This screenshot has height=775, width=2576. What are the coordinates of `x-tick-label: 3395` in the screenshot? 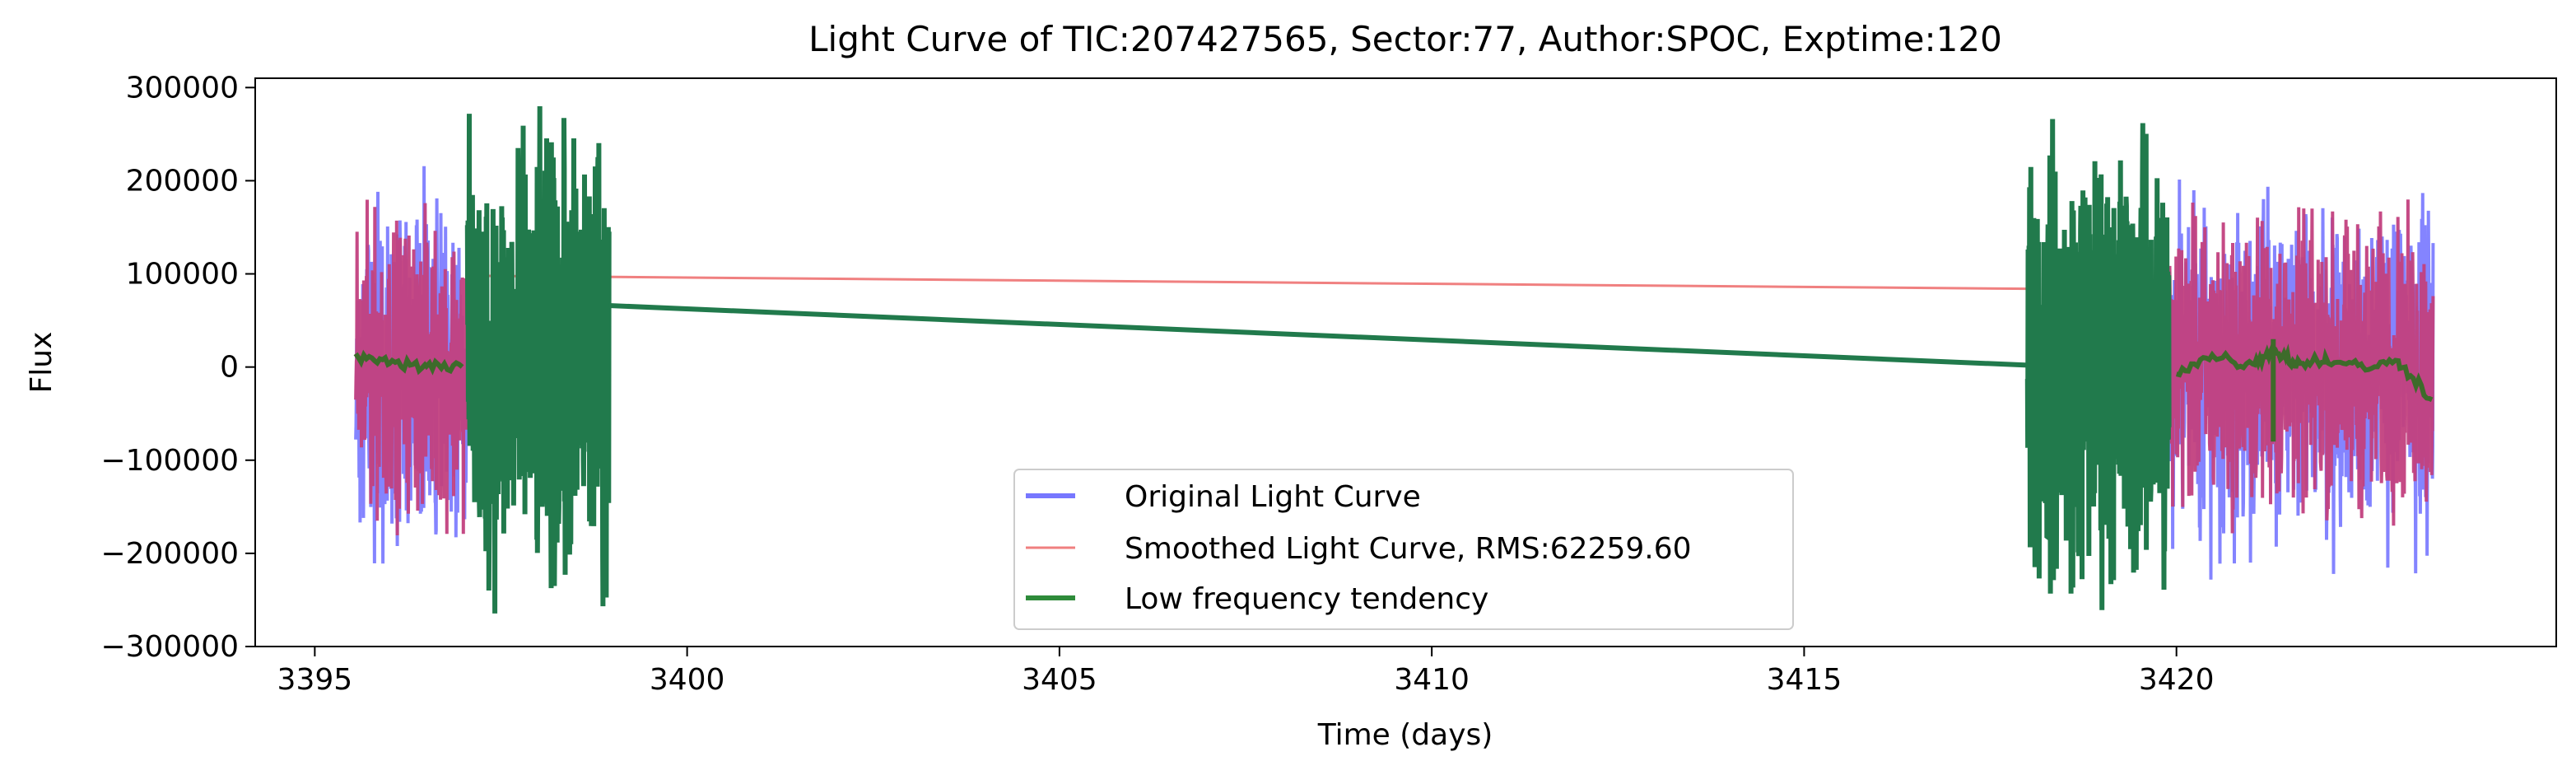 It's located at (315, 680).